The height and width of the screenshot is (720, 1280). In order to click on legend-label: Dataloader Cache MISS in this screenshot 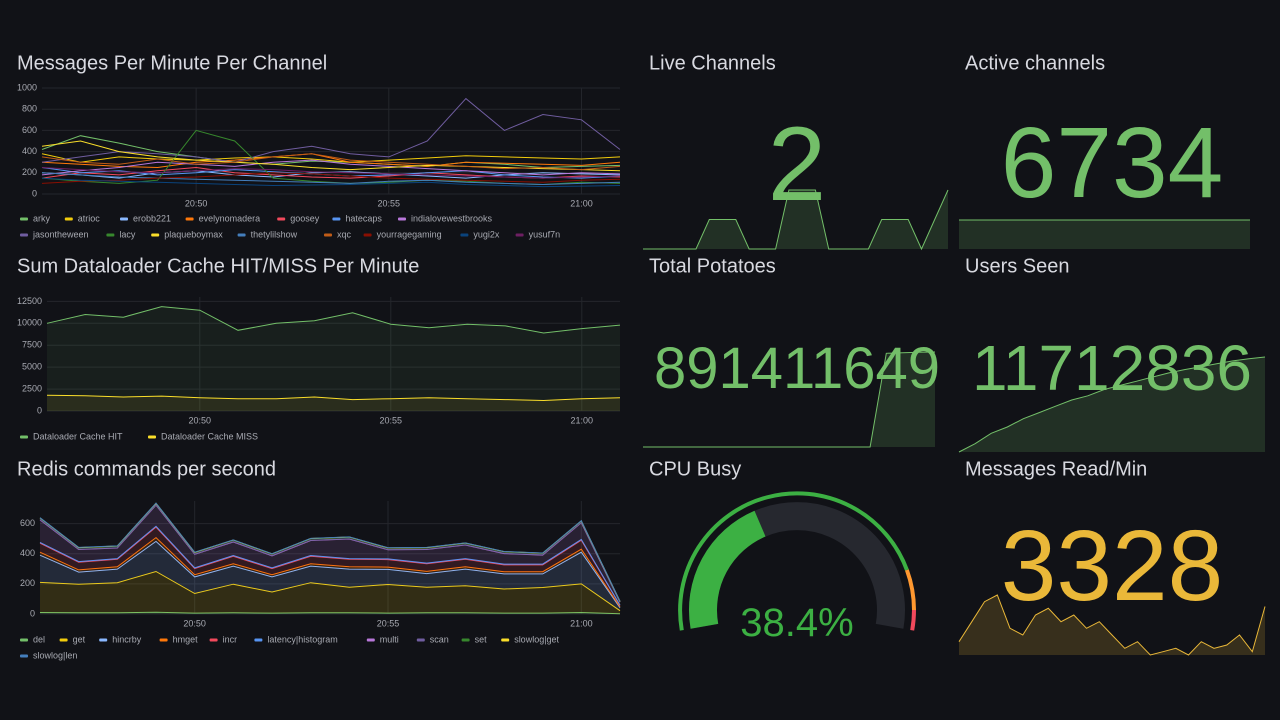, I will do `click(209, 436)`.